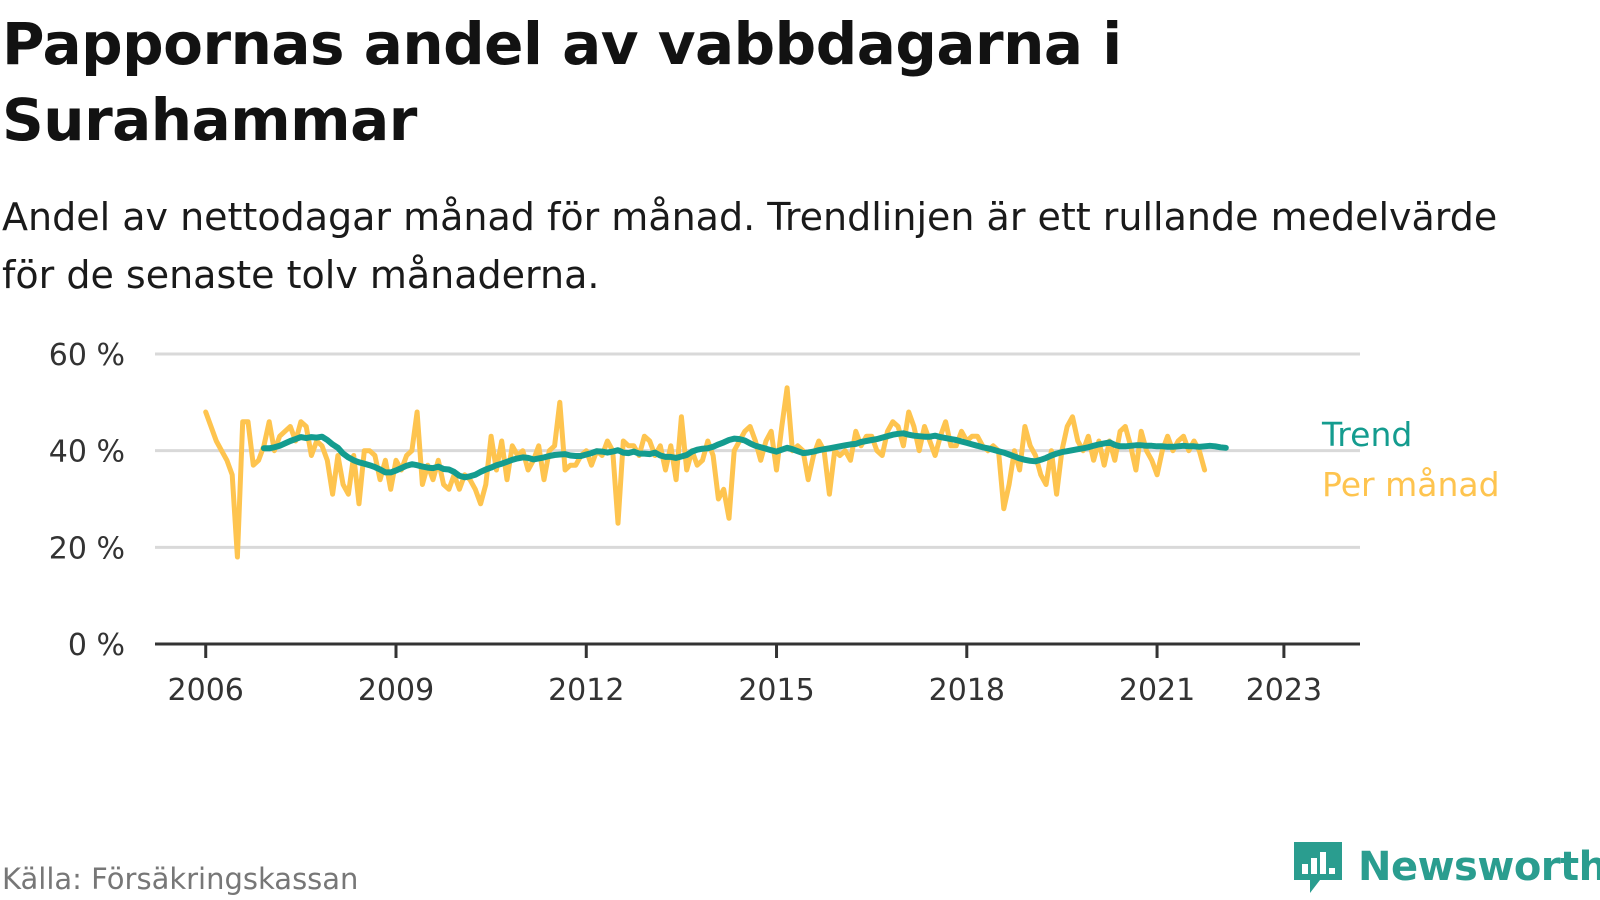  What do you see at coordinates (776, 690) in the screenshot?
I see `x-tick-label: 2015` at bounding box center [776, 690].